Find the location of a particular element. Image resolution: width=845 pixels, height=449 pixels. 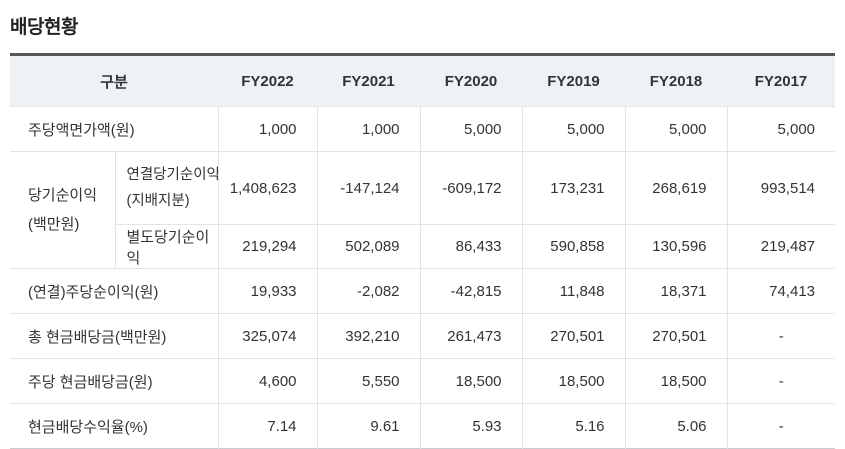

row-label: 총 현금배당금(백만원) is located at coordinates (114, 336).